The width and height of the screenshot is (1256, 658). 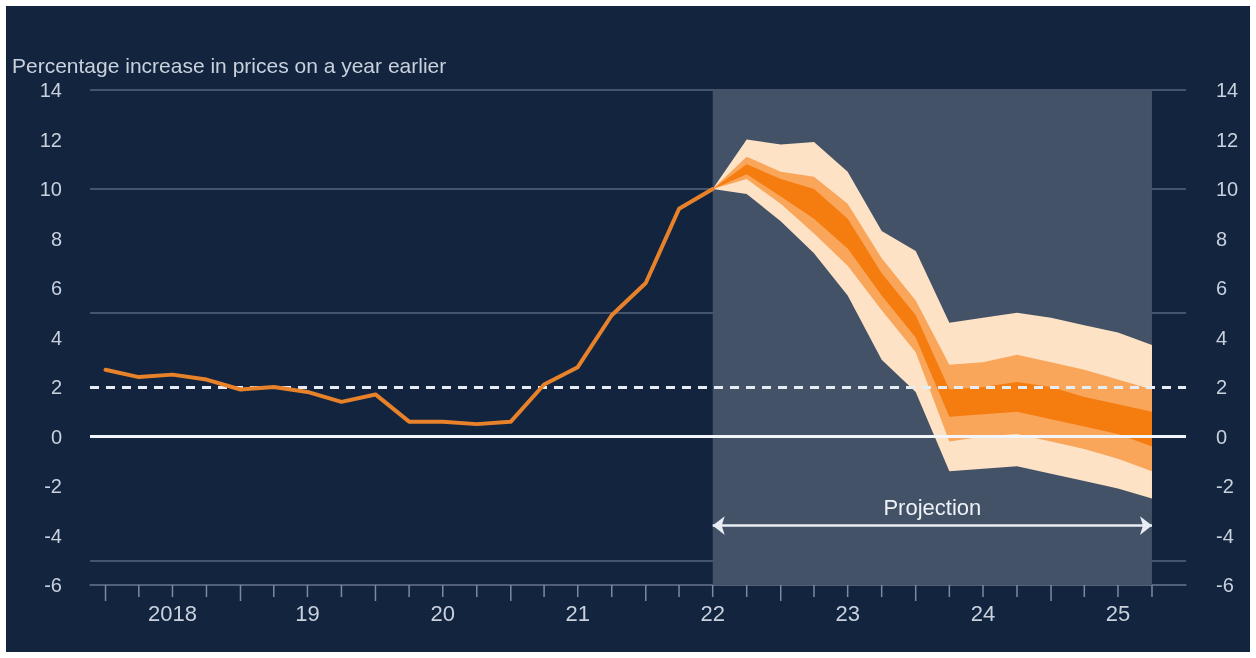 What do you see at coordinates (56, 436) in the screenshot?
I see `y-tick-label: 0` at bounding box center [56, 436].